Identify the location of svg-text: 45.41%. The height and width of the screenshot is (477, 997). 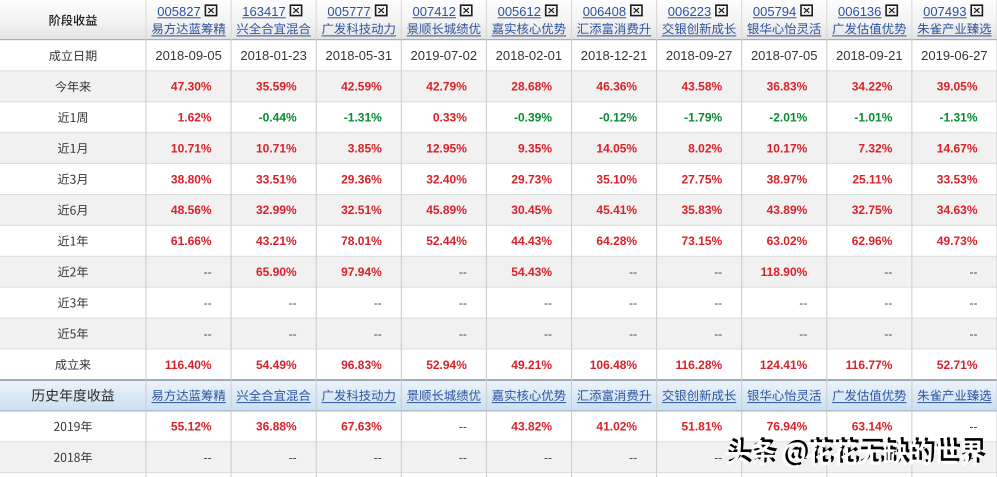
(616, 210).